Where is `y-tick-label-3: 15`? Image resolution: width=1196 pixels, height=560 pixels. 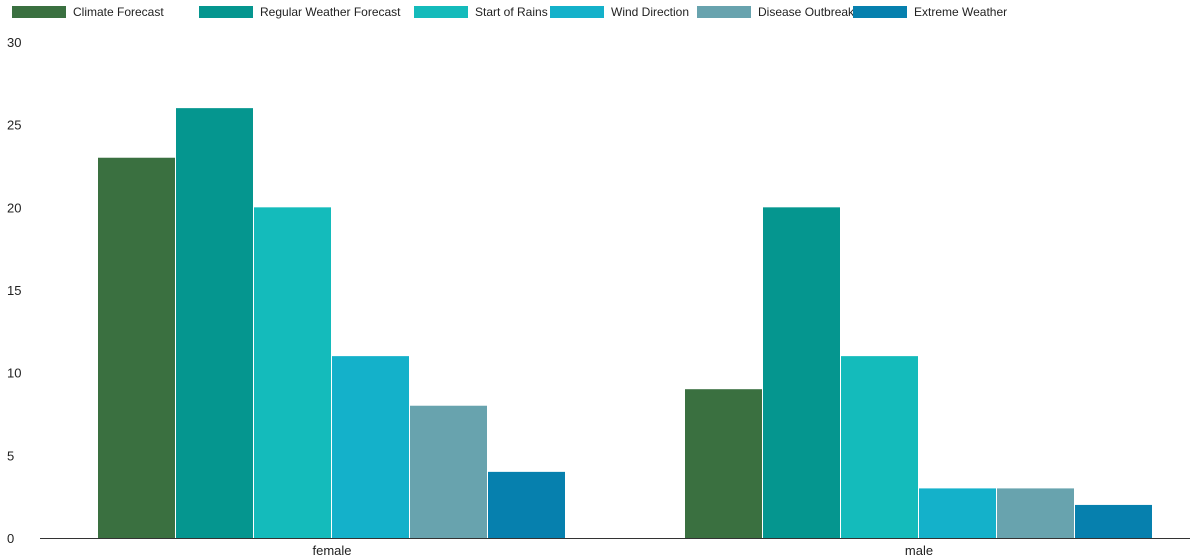 y-tick-label-3: 15 is located at coordinates (14, 290).